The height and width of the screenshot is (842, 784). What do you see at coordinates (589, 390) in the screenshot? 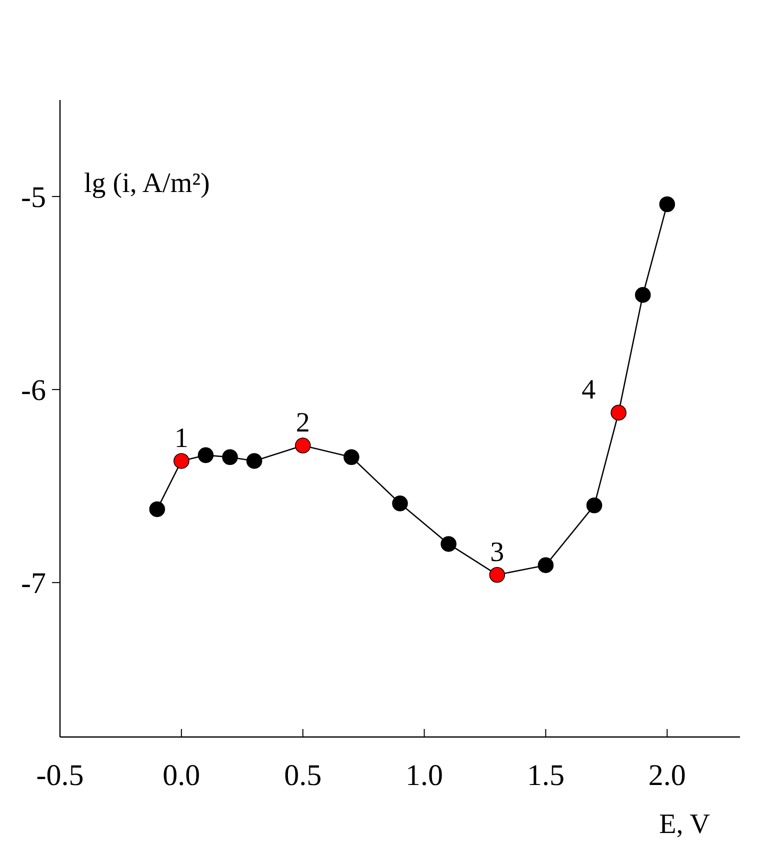
I see `annotation: 4` at bounding box center [589, 390].